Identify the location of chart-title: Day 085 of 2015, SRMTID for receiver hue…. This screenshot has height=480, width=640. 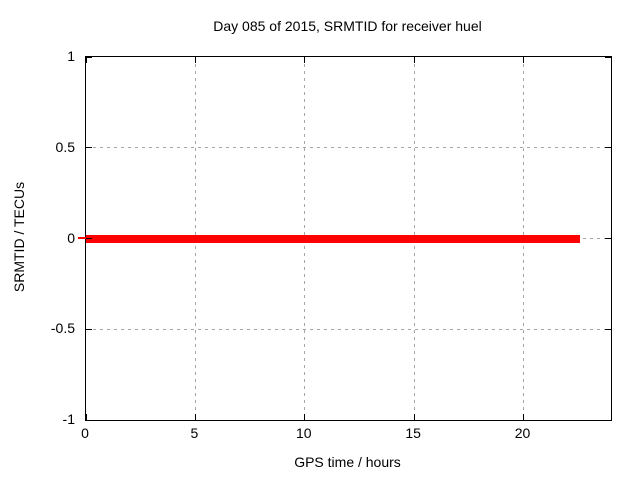
(347, 26).